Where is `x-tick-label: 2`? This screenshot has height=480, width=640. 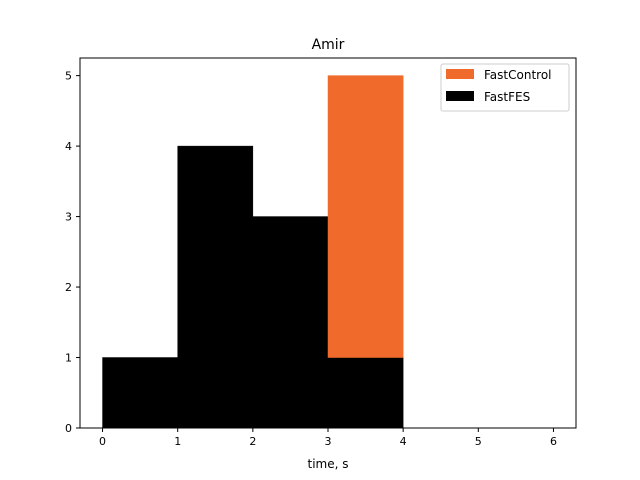 x-tick-label: 2 is located at coordinates (252, 441).